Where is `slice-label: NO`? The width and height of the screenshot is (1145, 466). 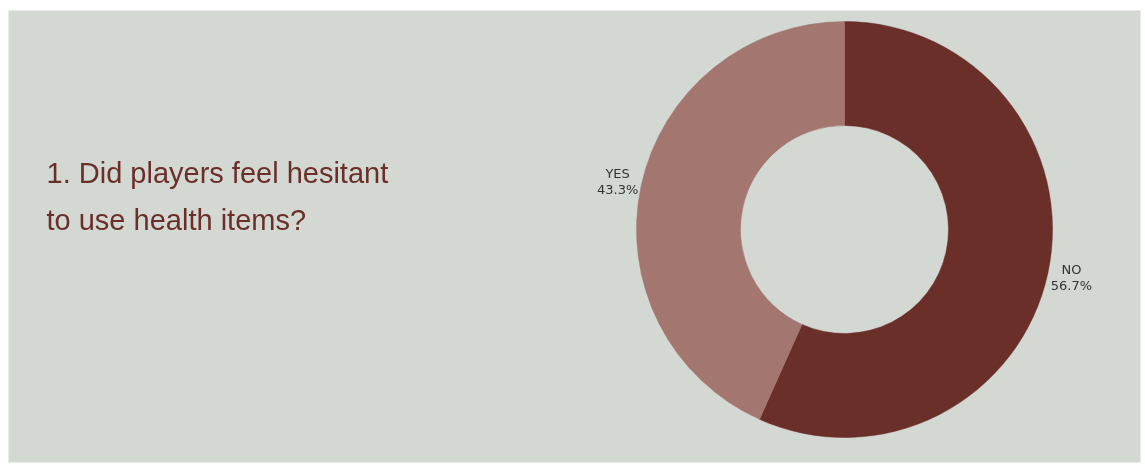
slice-label: NO is located at coordinates (1071, 270).